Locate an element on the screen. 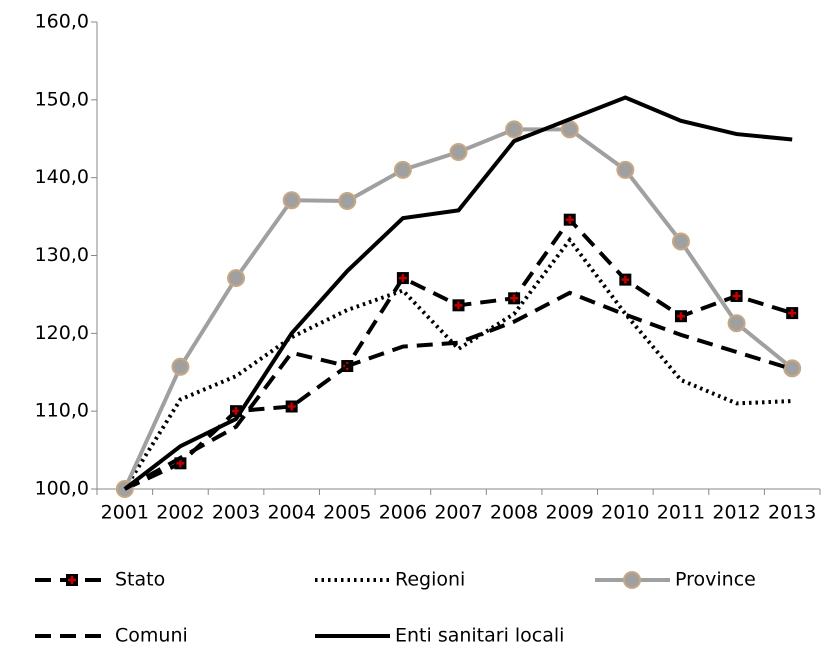 The width and height of the screenshot is (838, 648). y-tick-label: 100,0 is located at coordinates (62, 489).